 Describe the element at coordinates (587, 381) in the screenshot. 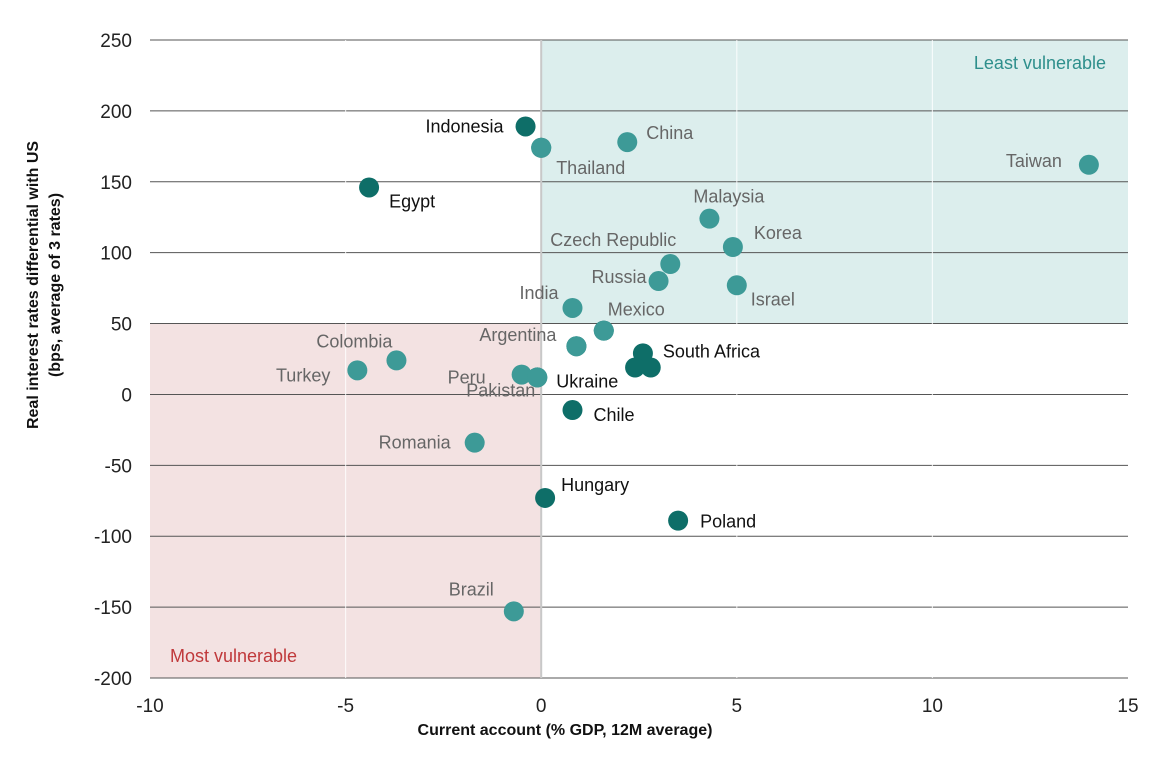

I see `label-ukraine: Ukraine` at that location.